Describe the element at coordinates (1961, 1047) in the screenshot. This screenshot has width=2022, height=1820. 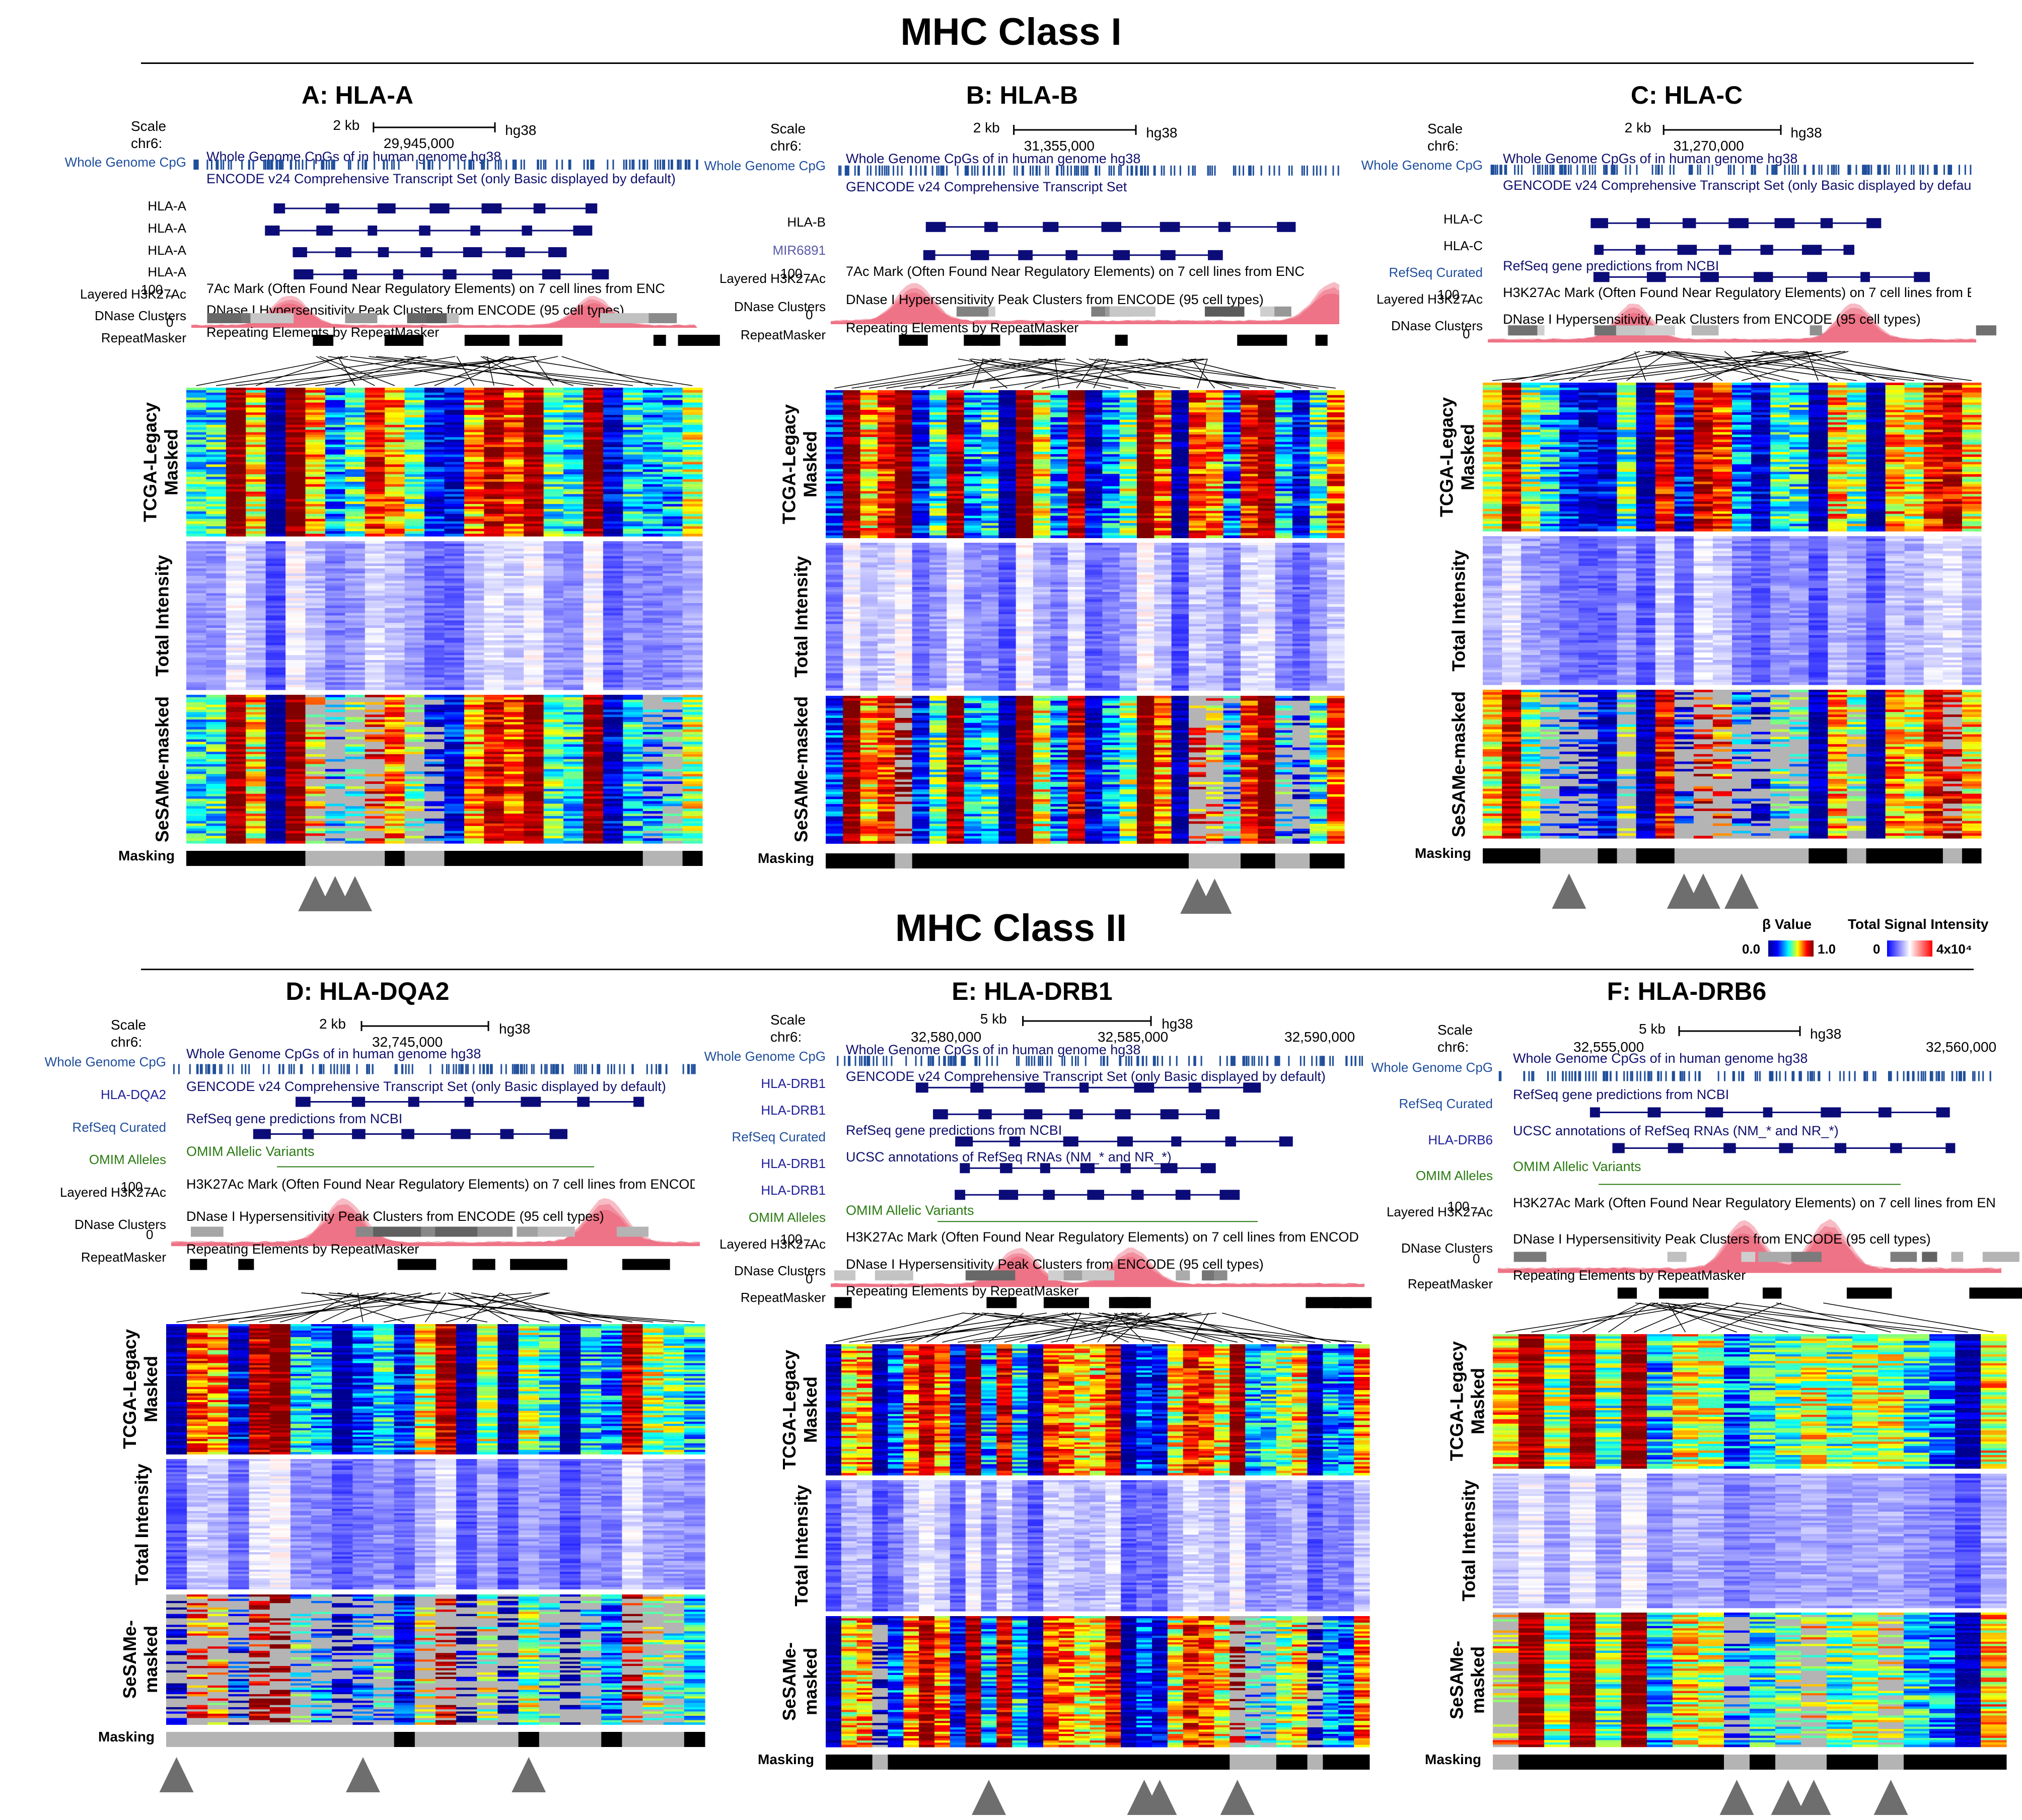
I see `browser-coordinate: 32,560,000` at that location.